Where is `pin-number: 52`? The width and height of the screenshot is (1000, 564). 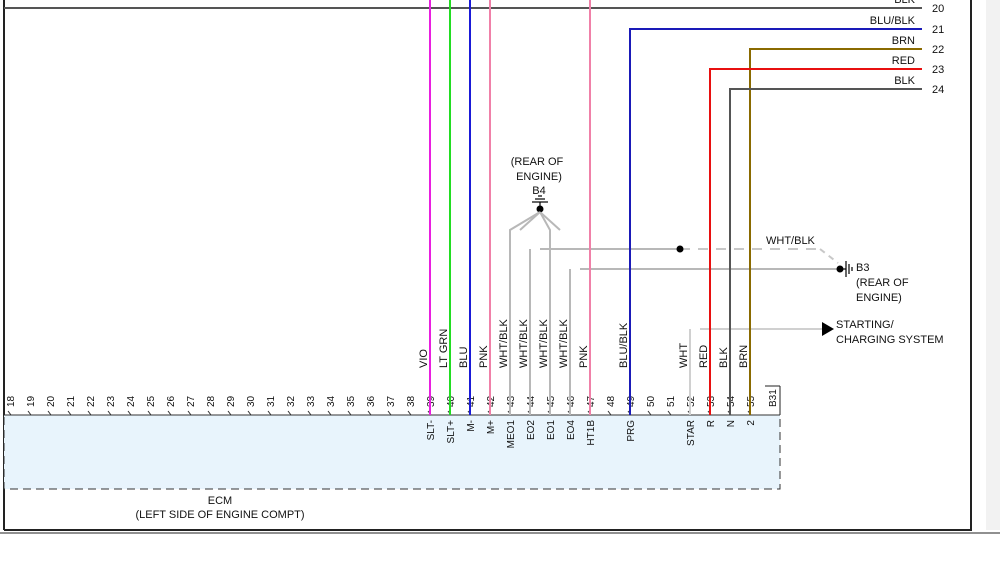
pin-number: 52 is located at coordinates (691, 401).